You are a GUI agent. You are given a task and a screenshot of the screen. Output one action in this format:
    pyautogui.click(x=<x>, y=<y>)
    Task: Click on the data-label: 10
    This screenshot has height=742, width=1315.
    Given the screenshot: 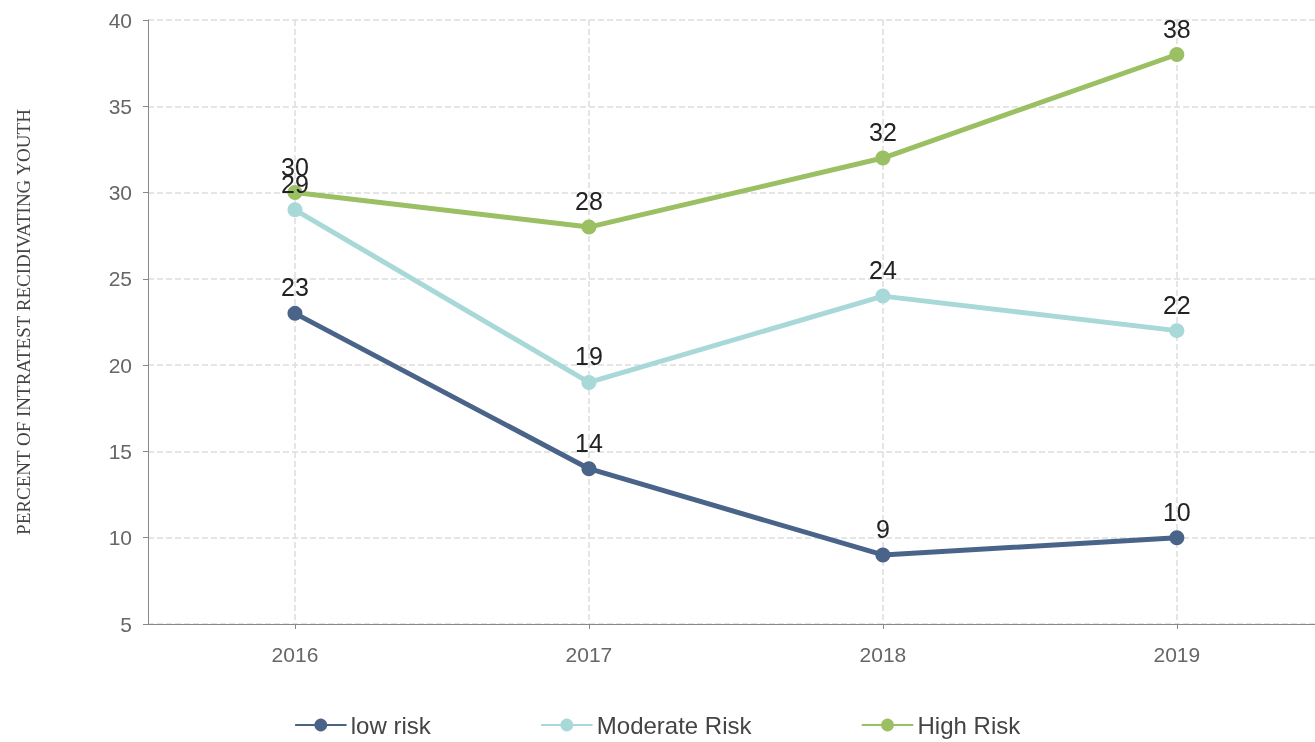 What is the action you would take?
    pyautogui.click(x=1176, y=511)
    